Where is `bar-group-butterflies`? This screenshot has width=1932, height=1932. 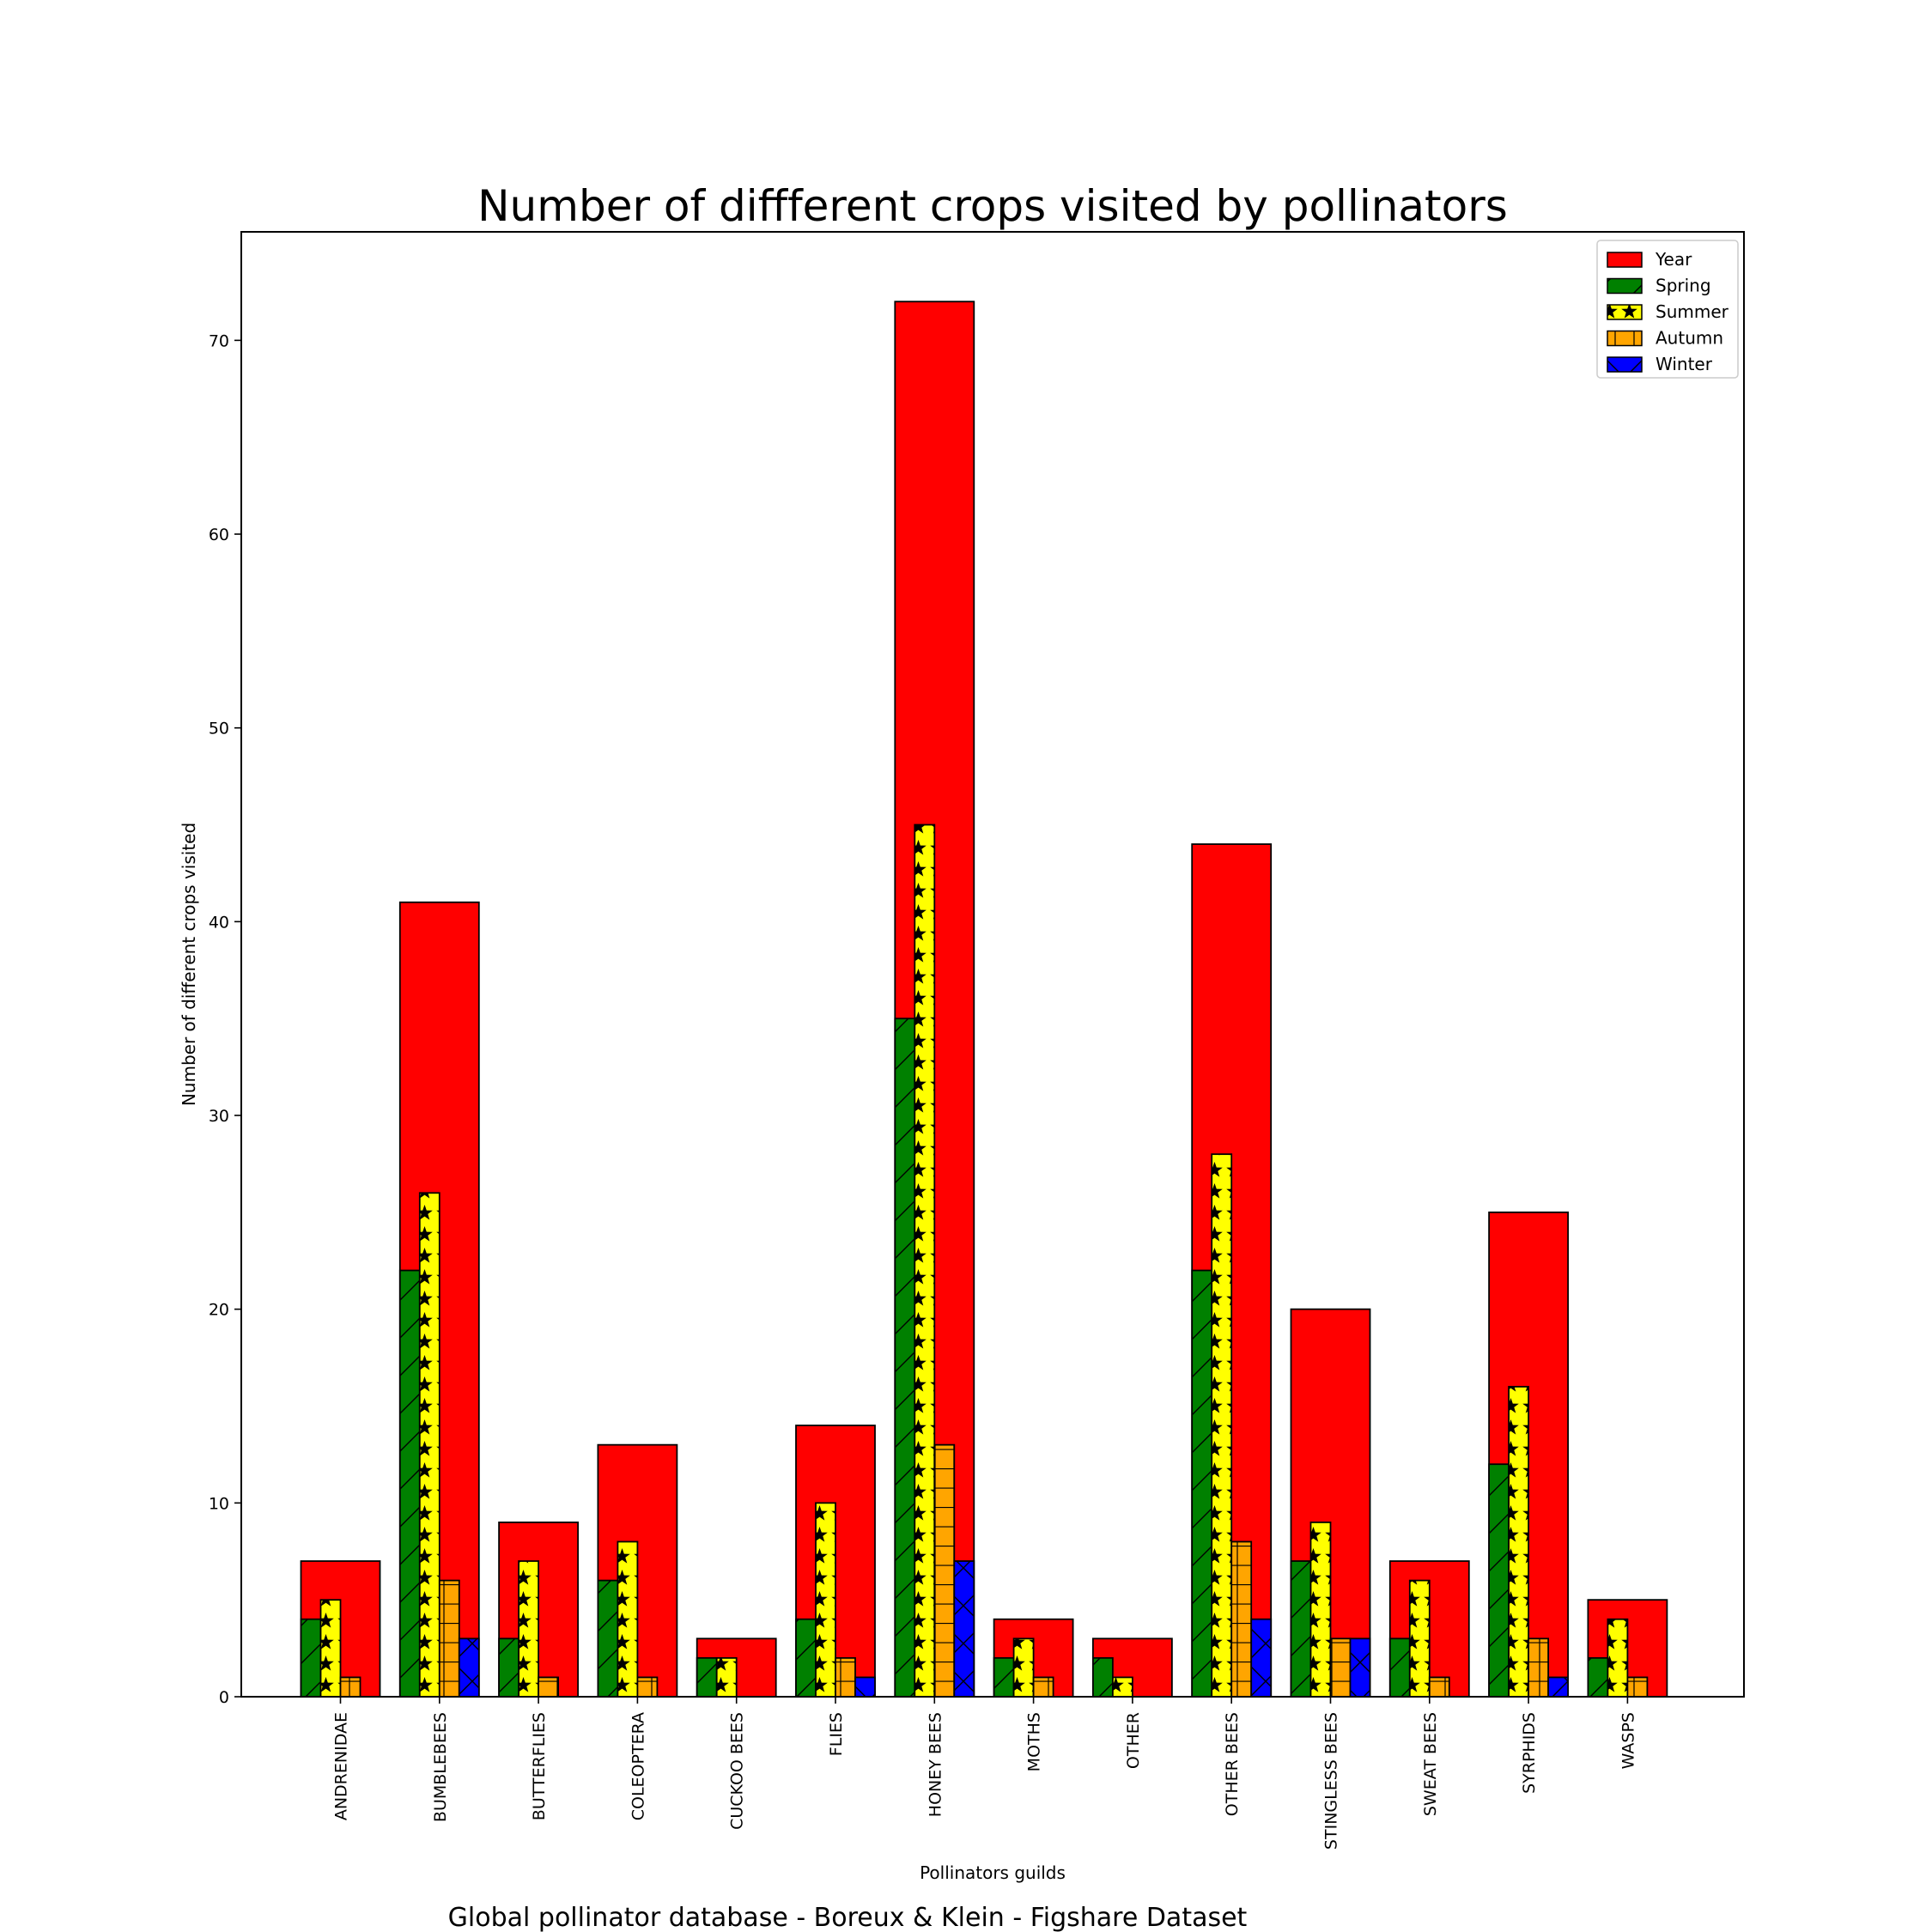 bar-group-butterflies is located at coordinates (538, 1610).